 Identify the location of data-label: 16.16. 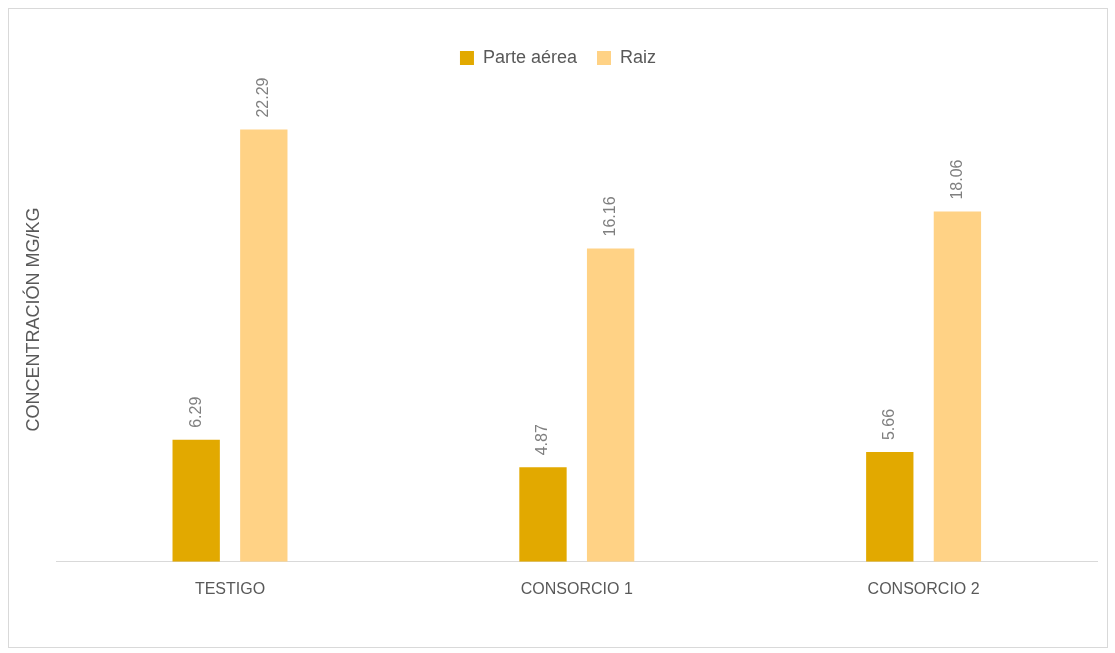
(610, 216).